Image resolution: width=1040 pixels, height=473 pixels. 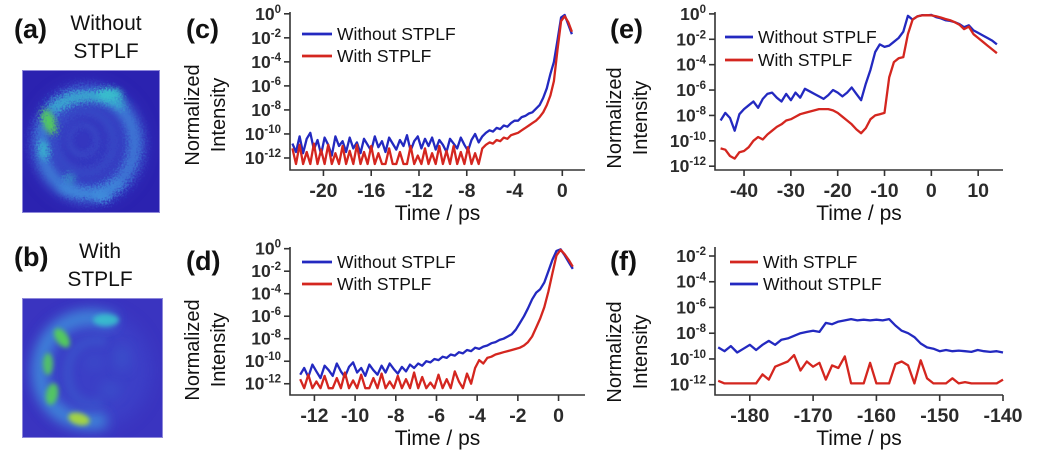 What do you see at coordinates (30, 29) in the screenshot?
I see `panel-label-a: (a)` at bounding box center [30, 29].